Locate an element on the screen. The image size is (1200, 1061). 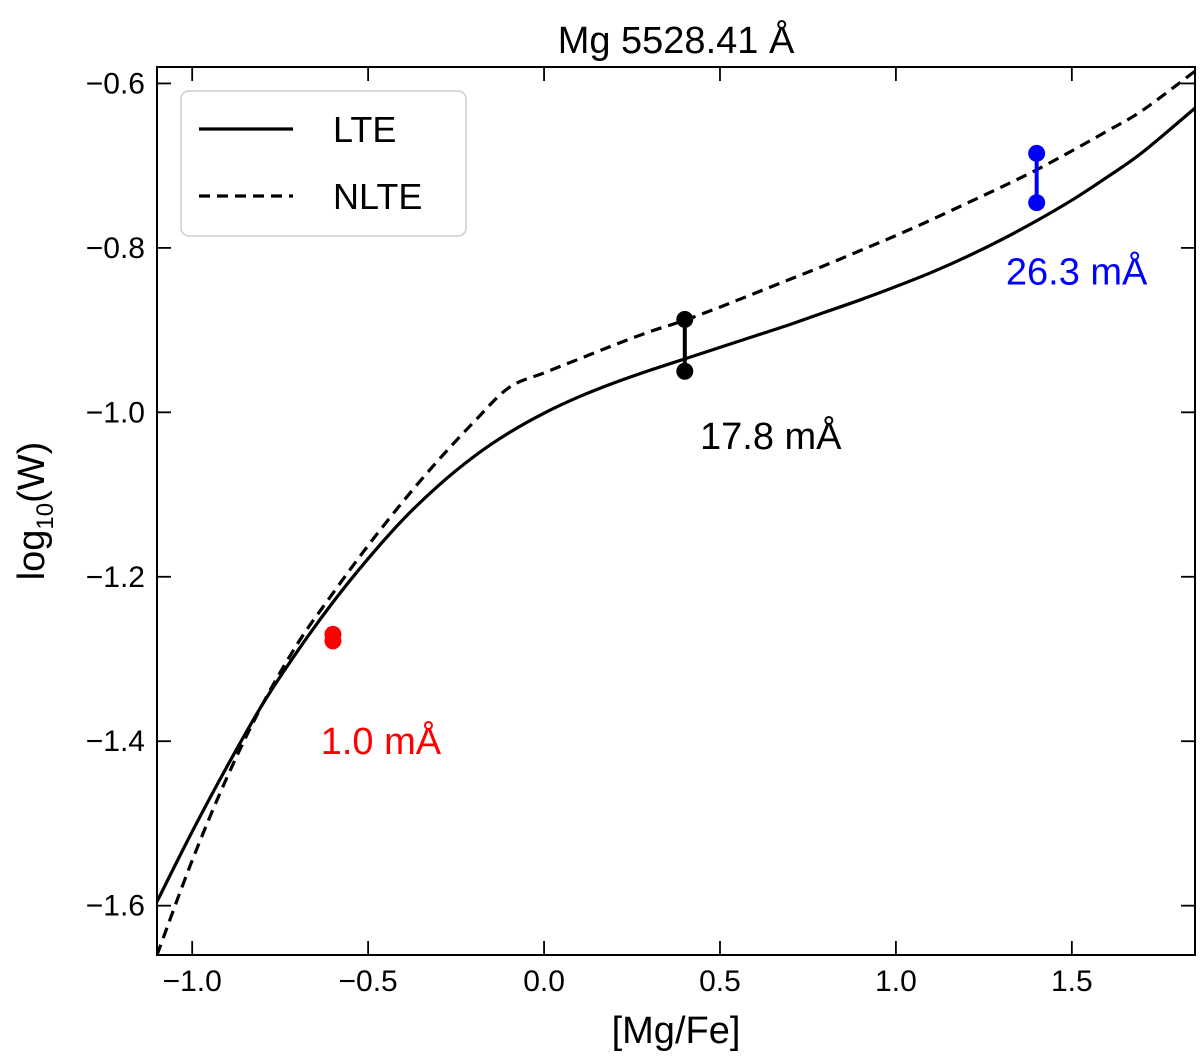
y-tick-label: −0.8 is located at coordinates (115, 248).